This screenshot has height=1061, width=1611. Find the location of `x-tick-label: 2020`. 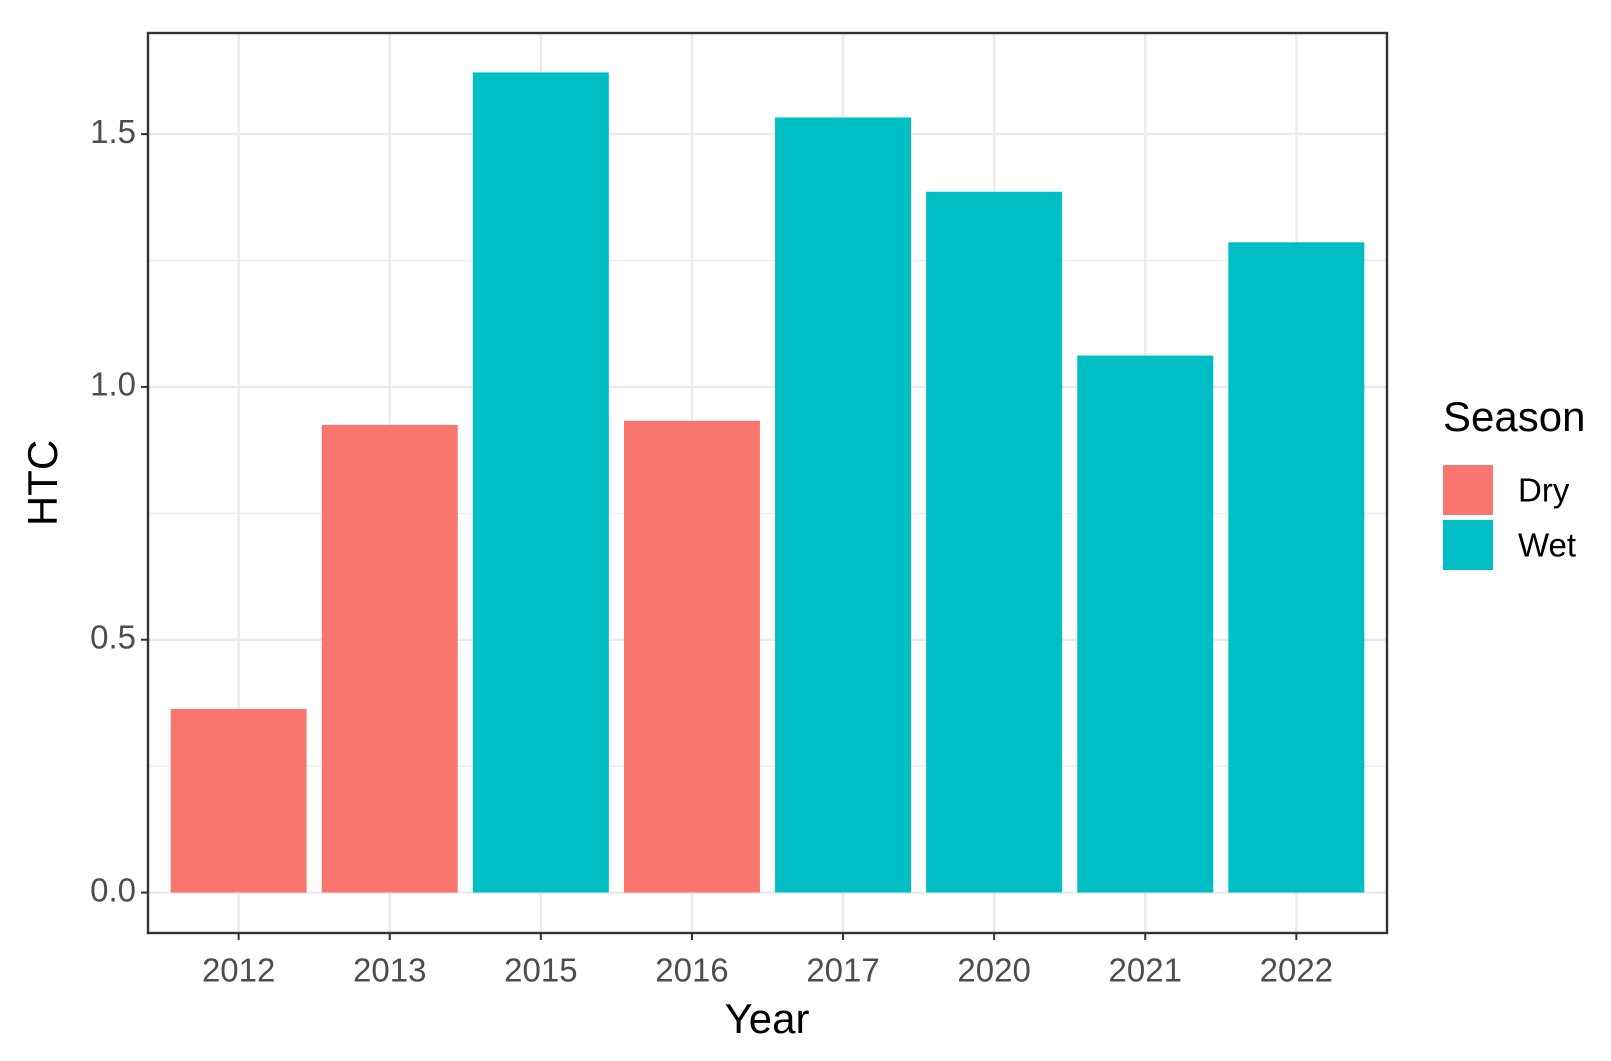

x-tick-label: 2020 is located at coordinates (993, 970).